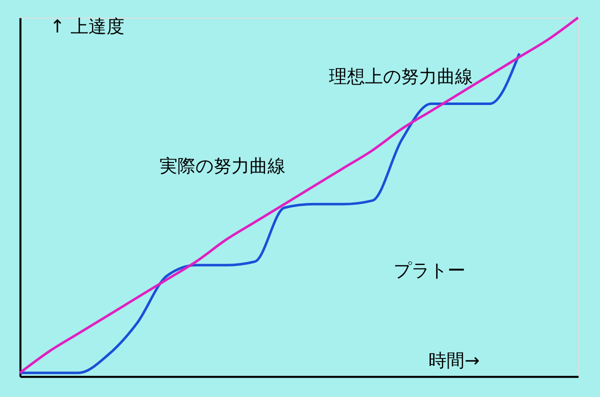 The height and width of the screenshot is (400, 600). What do you see at coordinates (454, 361) in the screenshot?
I see `x-axis-title: 時間→` at bounding box center [454, 361].